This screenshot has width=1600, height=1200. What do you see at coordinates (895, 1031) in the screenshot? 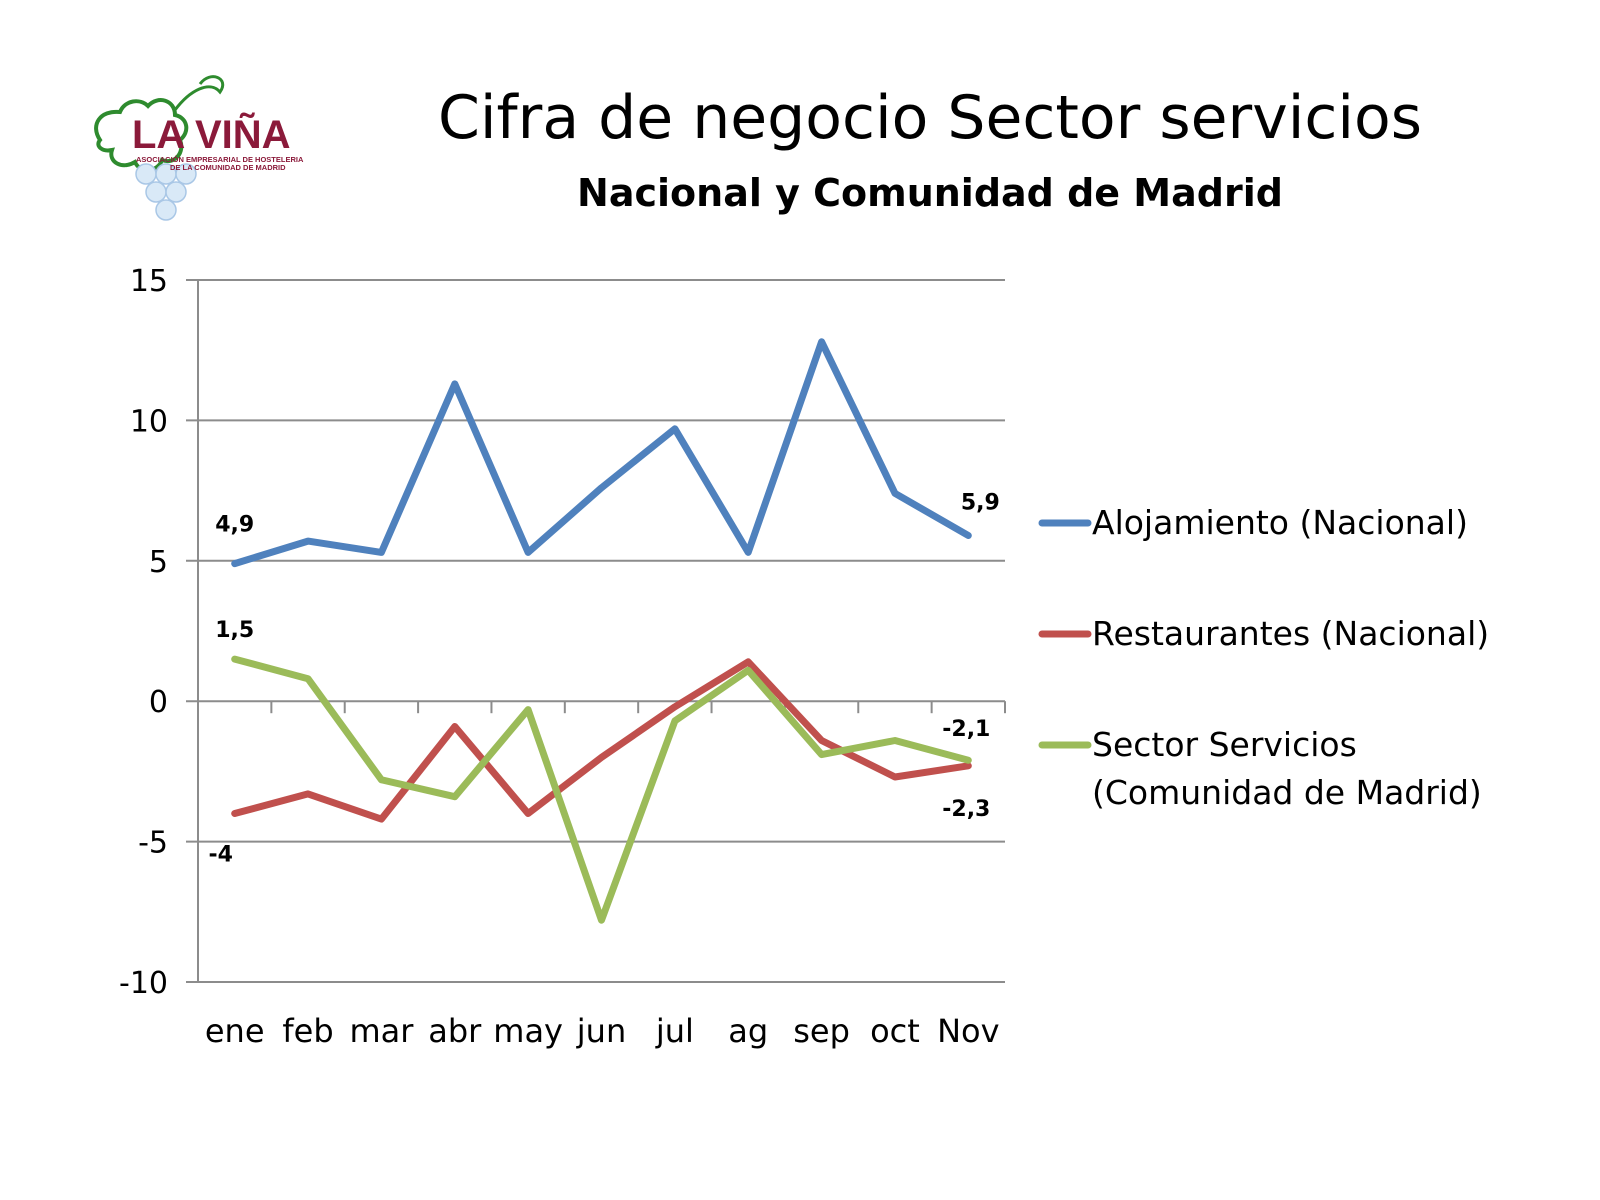
I see `x-category-label: oct` at bounding box center [895, 1031].